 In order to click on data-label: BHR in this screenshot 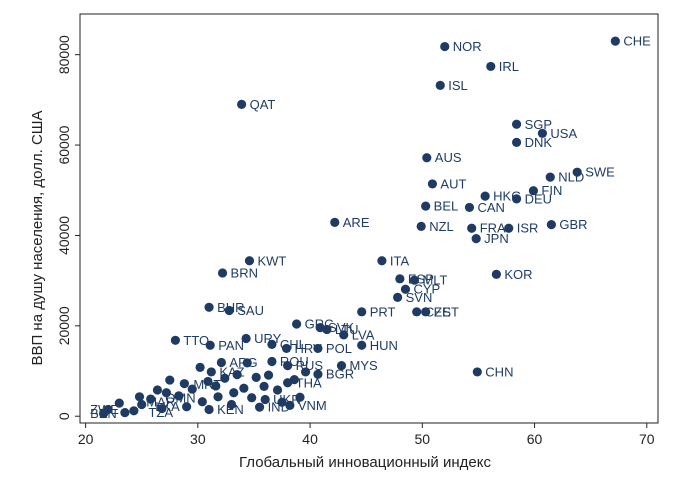, I will do `click(230, 307)`.